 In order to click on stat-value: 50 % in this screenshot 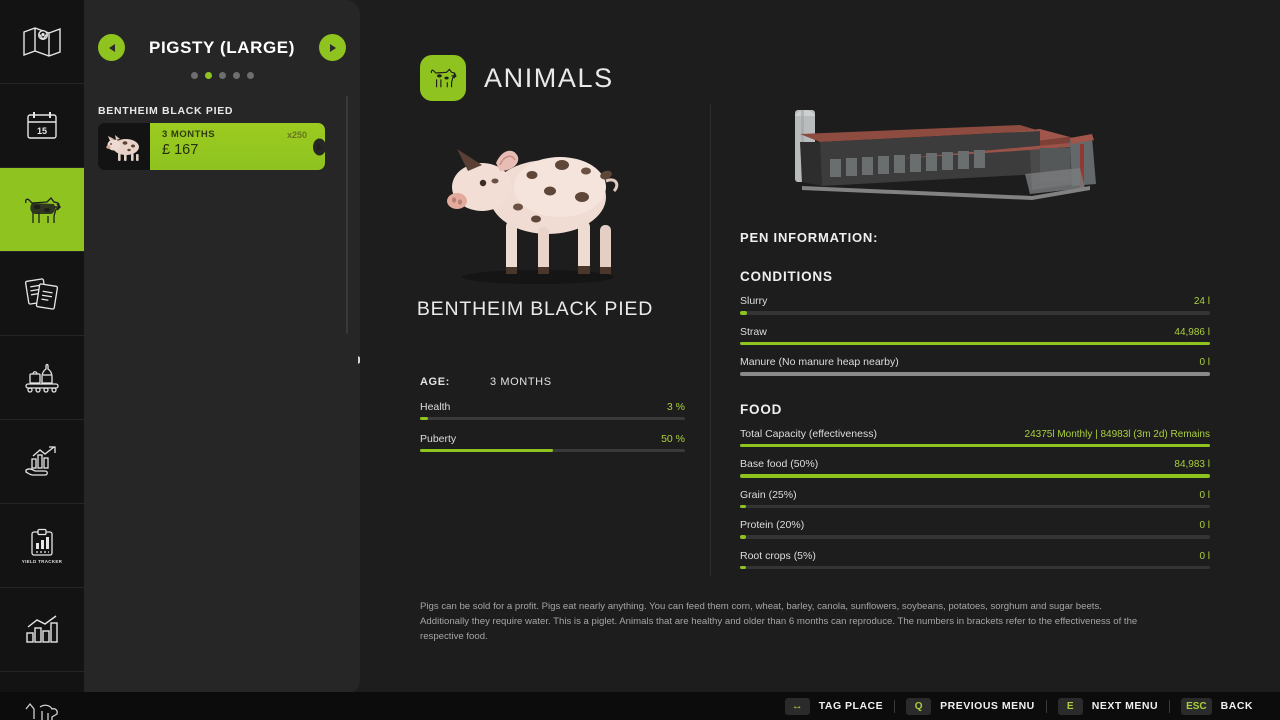, I will do `click(673, 439)`.